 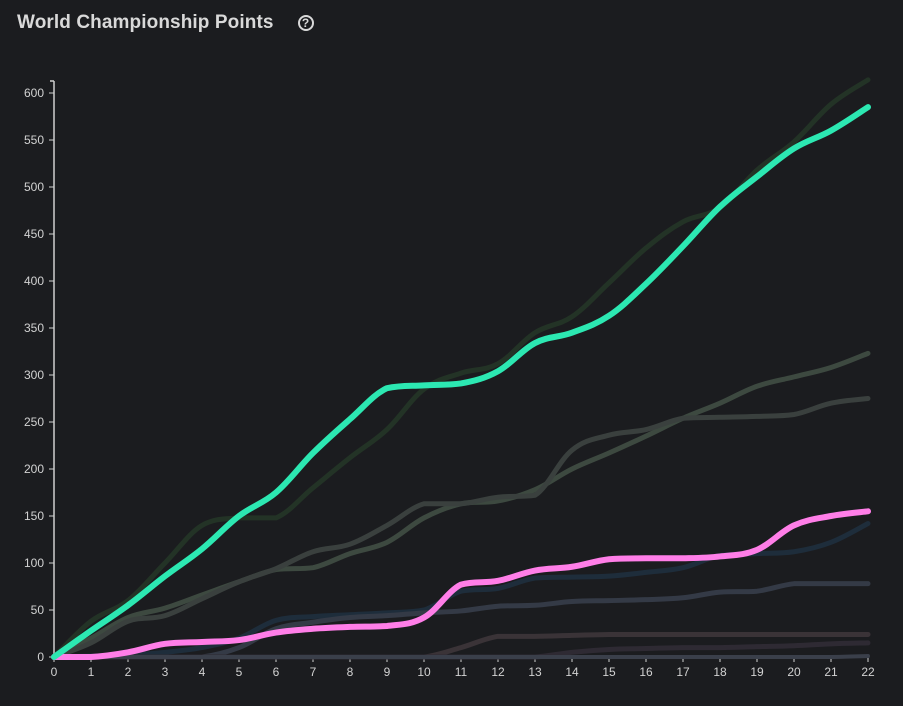 I want to click on x-tick-label: 1, so click(x=91, y=672).